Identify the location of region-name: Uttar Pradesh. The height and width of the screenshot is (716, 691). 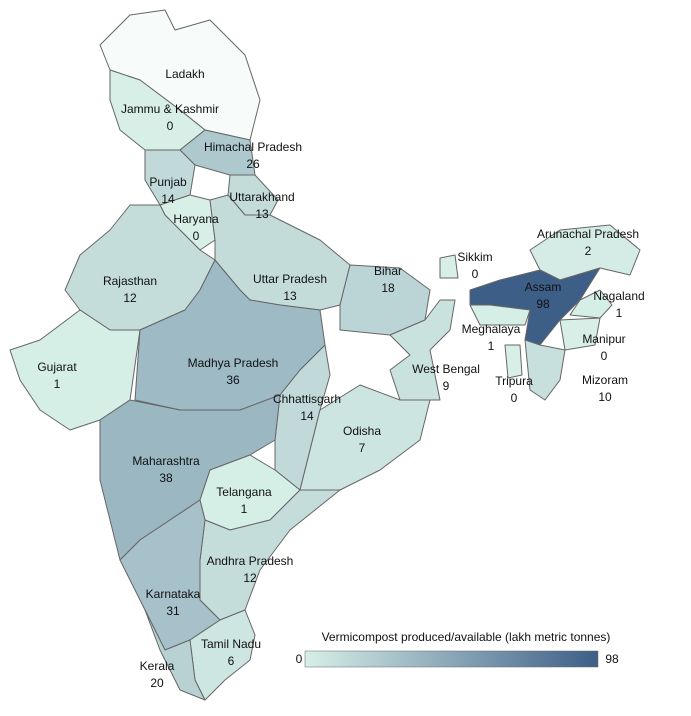
(290, 279).